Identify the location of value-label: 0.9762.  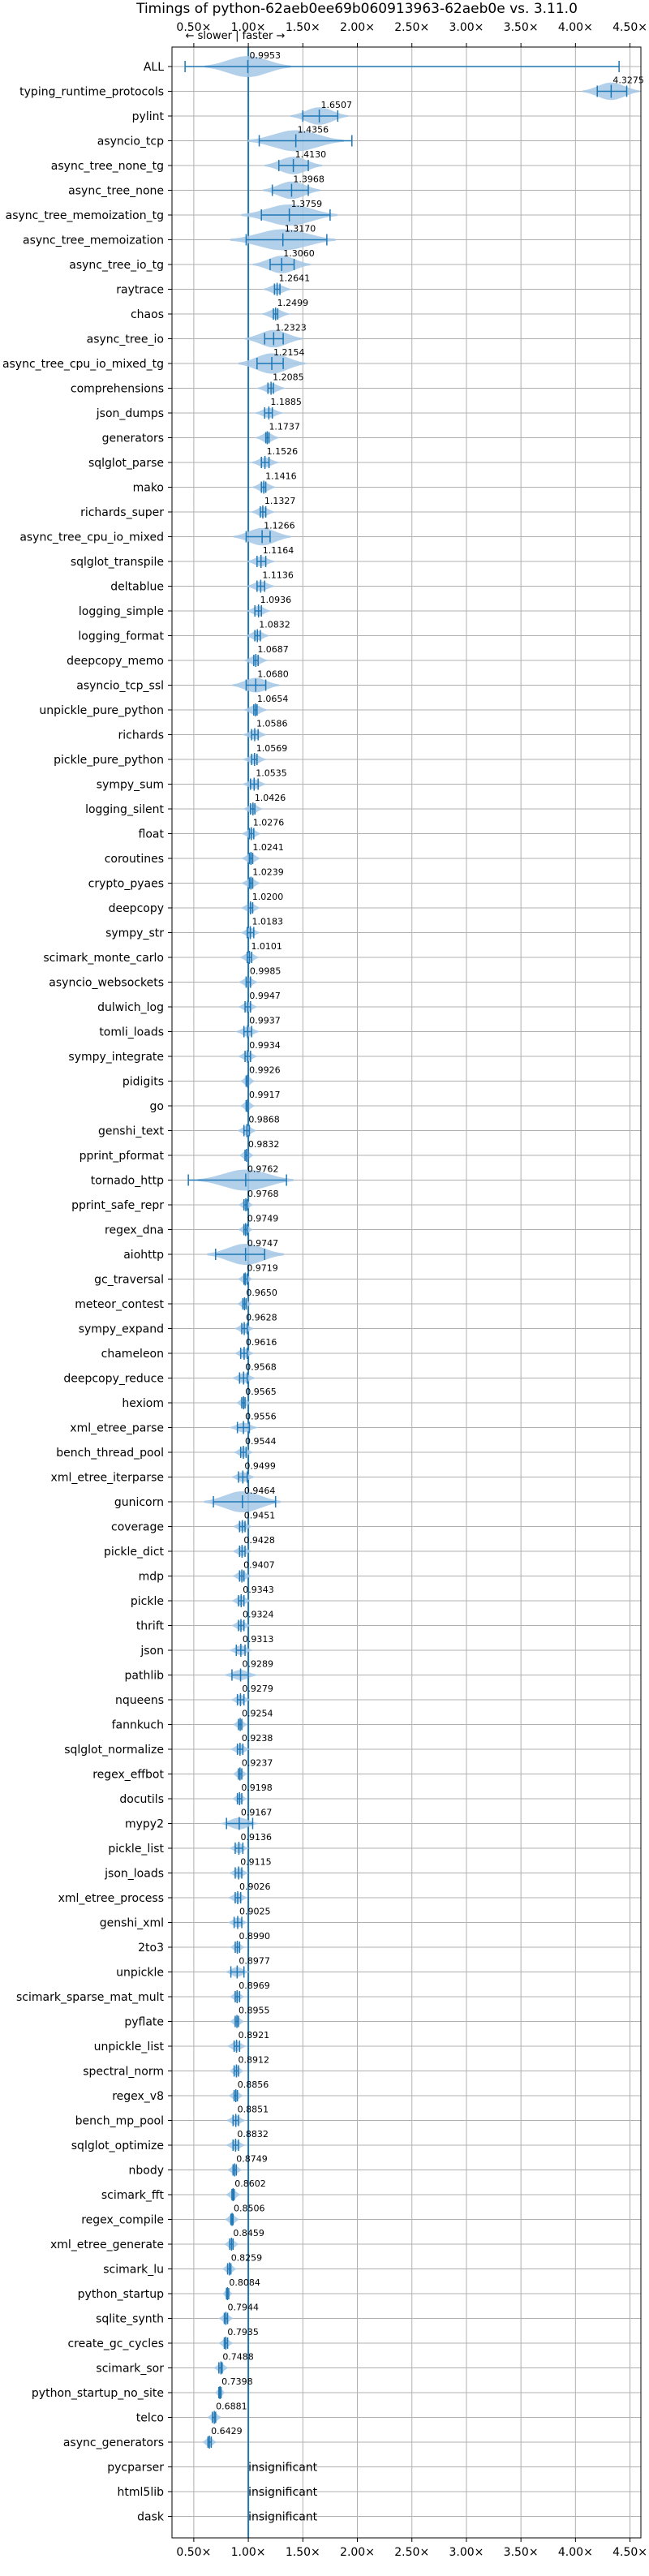
(263, 1169).